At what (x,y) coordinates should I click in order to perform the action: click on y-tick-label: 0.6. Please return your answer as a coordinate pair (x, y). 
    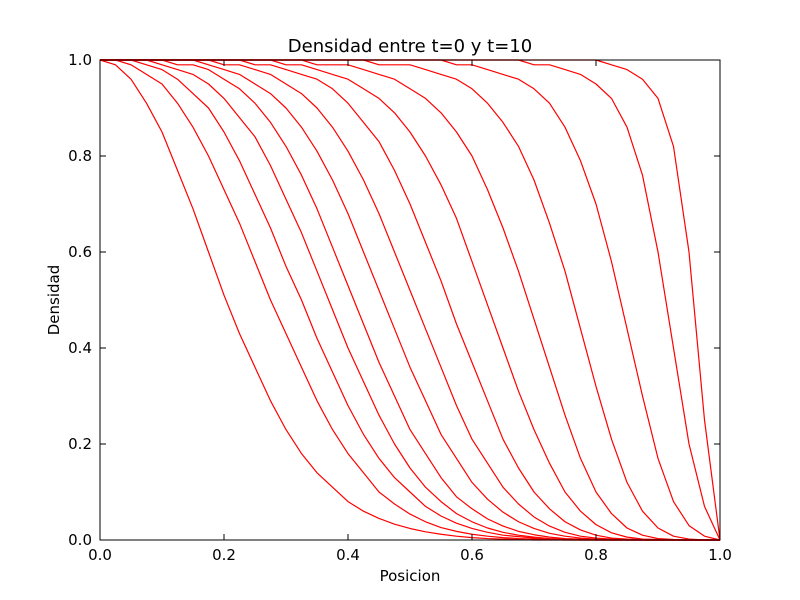
    Looking at the image, I should click on (80, 252).